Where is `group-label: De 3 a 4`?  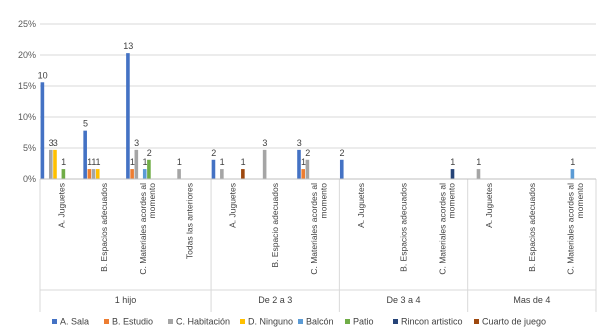
group-label: De 3 a 4 is located at coordinates (404, 300).